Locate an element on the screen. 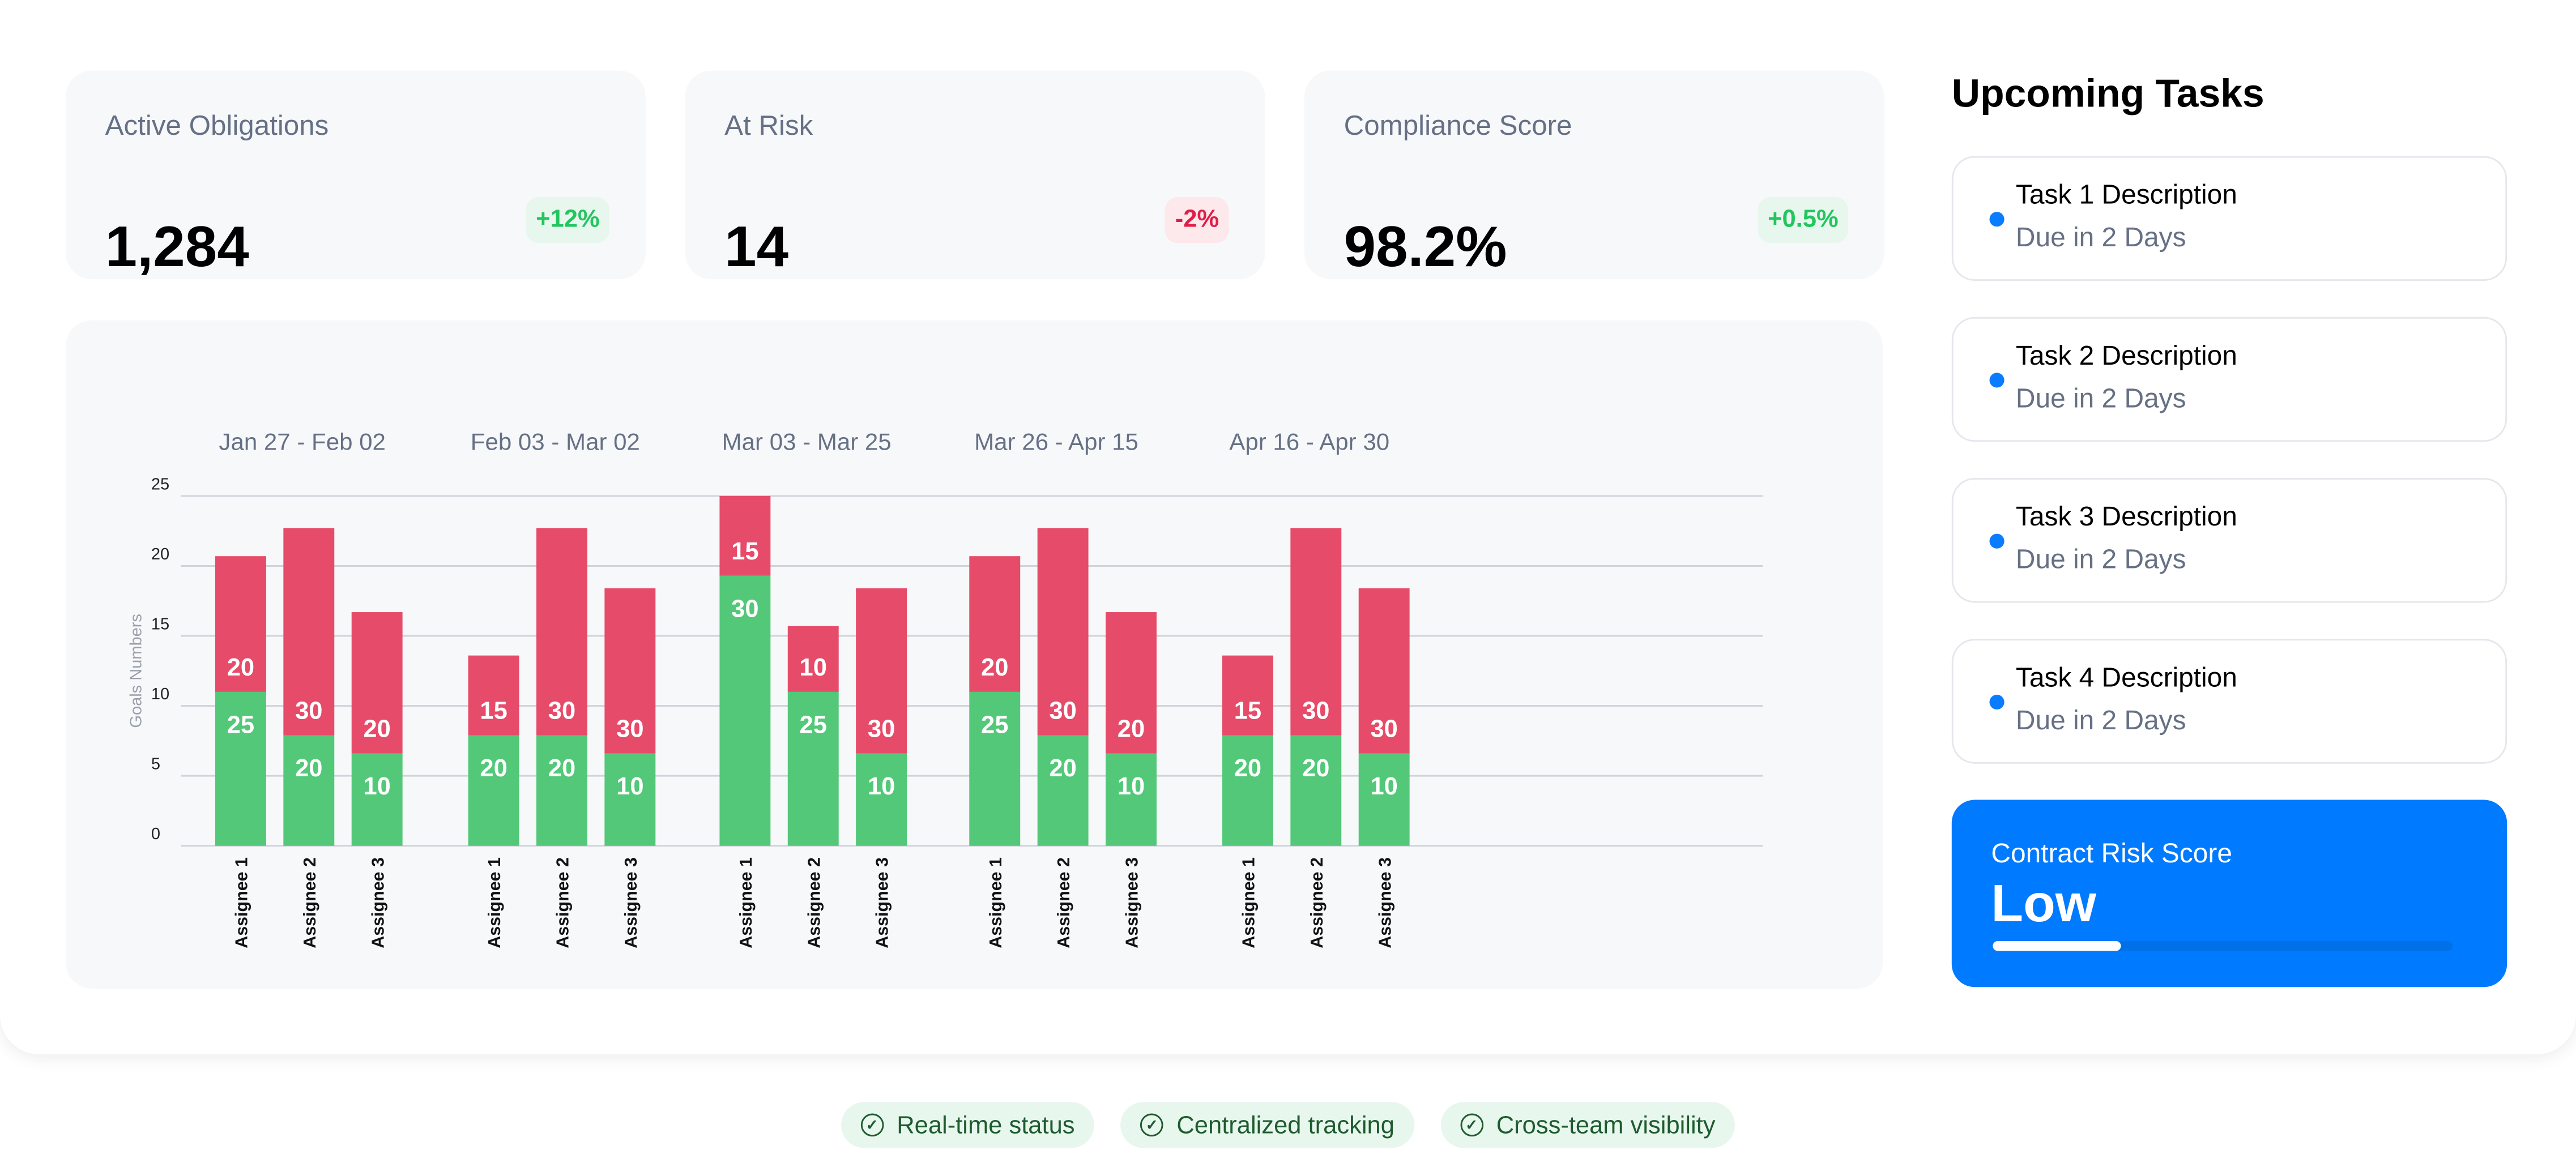 Image resolution: width=2576 pixels, height=1150 pixels. change-badge: -2% is located at coordinates (1197, 220).